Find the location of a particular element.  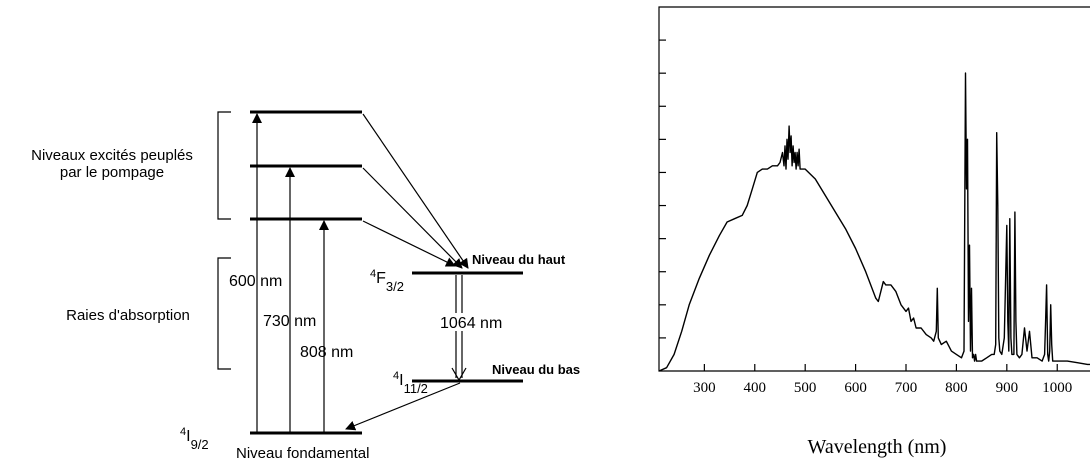

wavelength-label-600: 600 nm is located at coordinates (255, 281).